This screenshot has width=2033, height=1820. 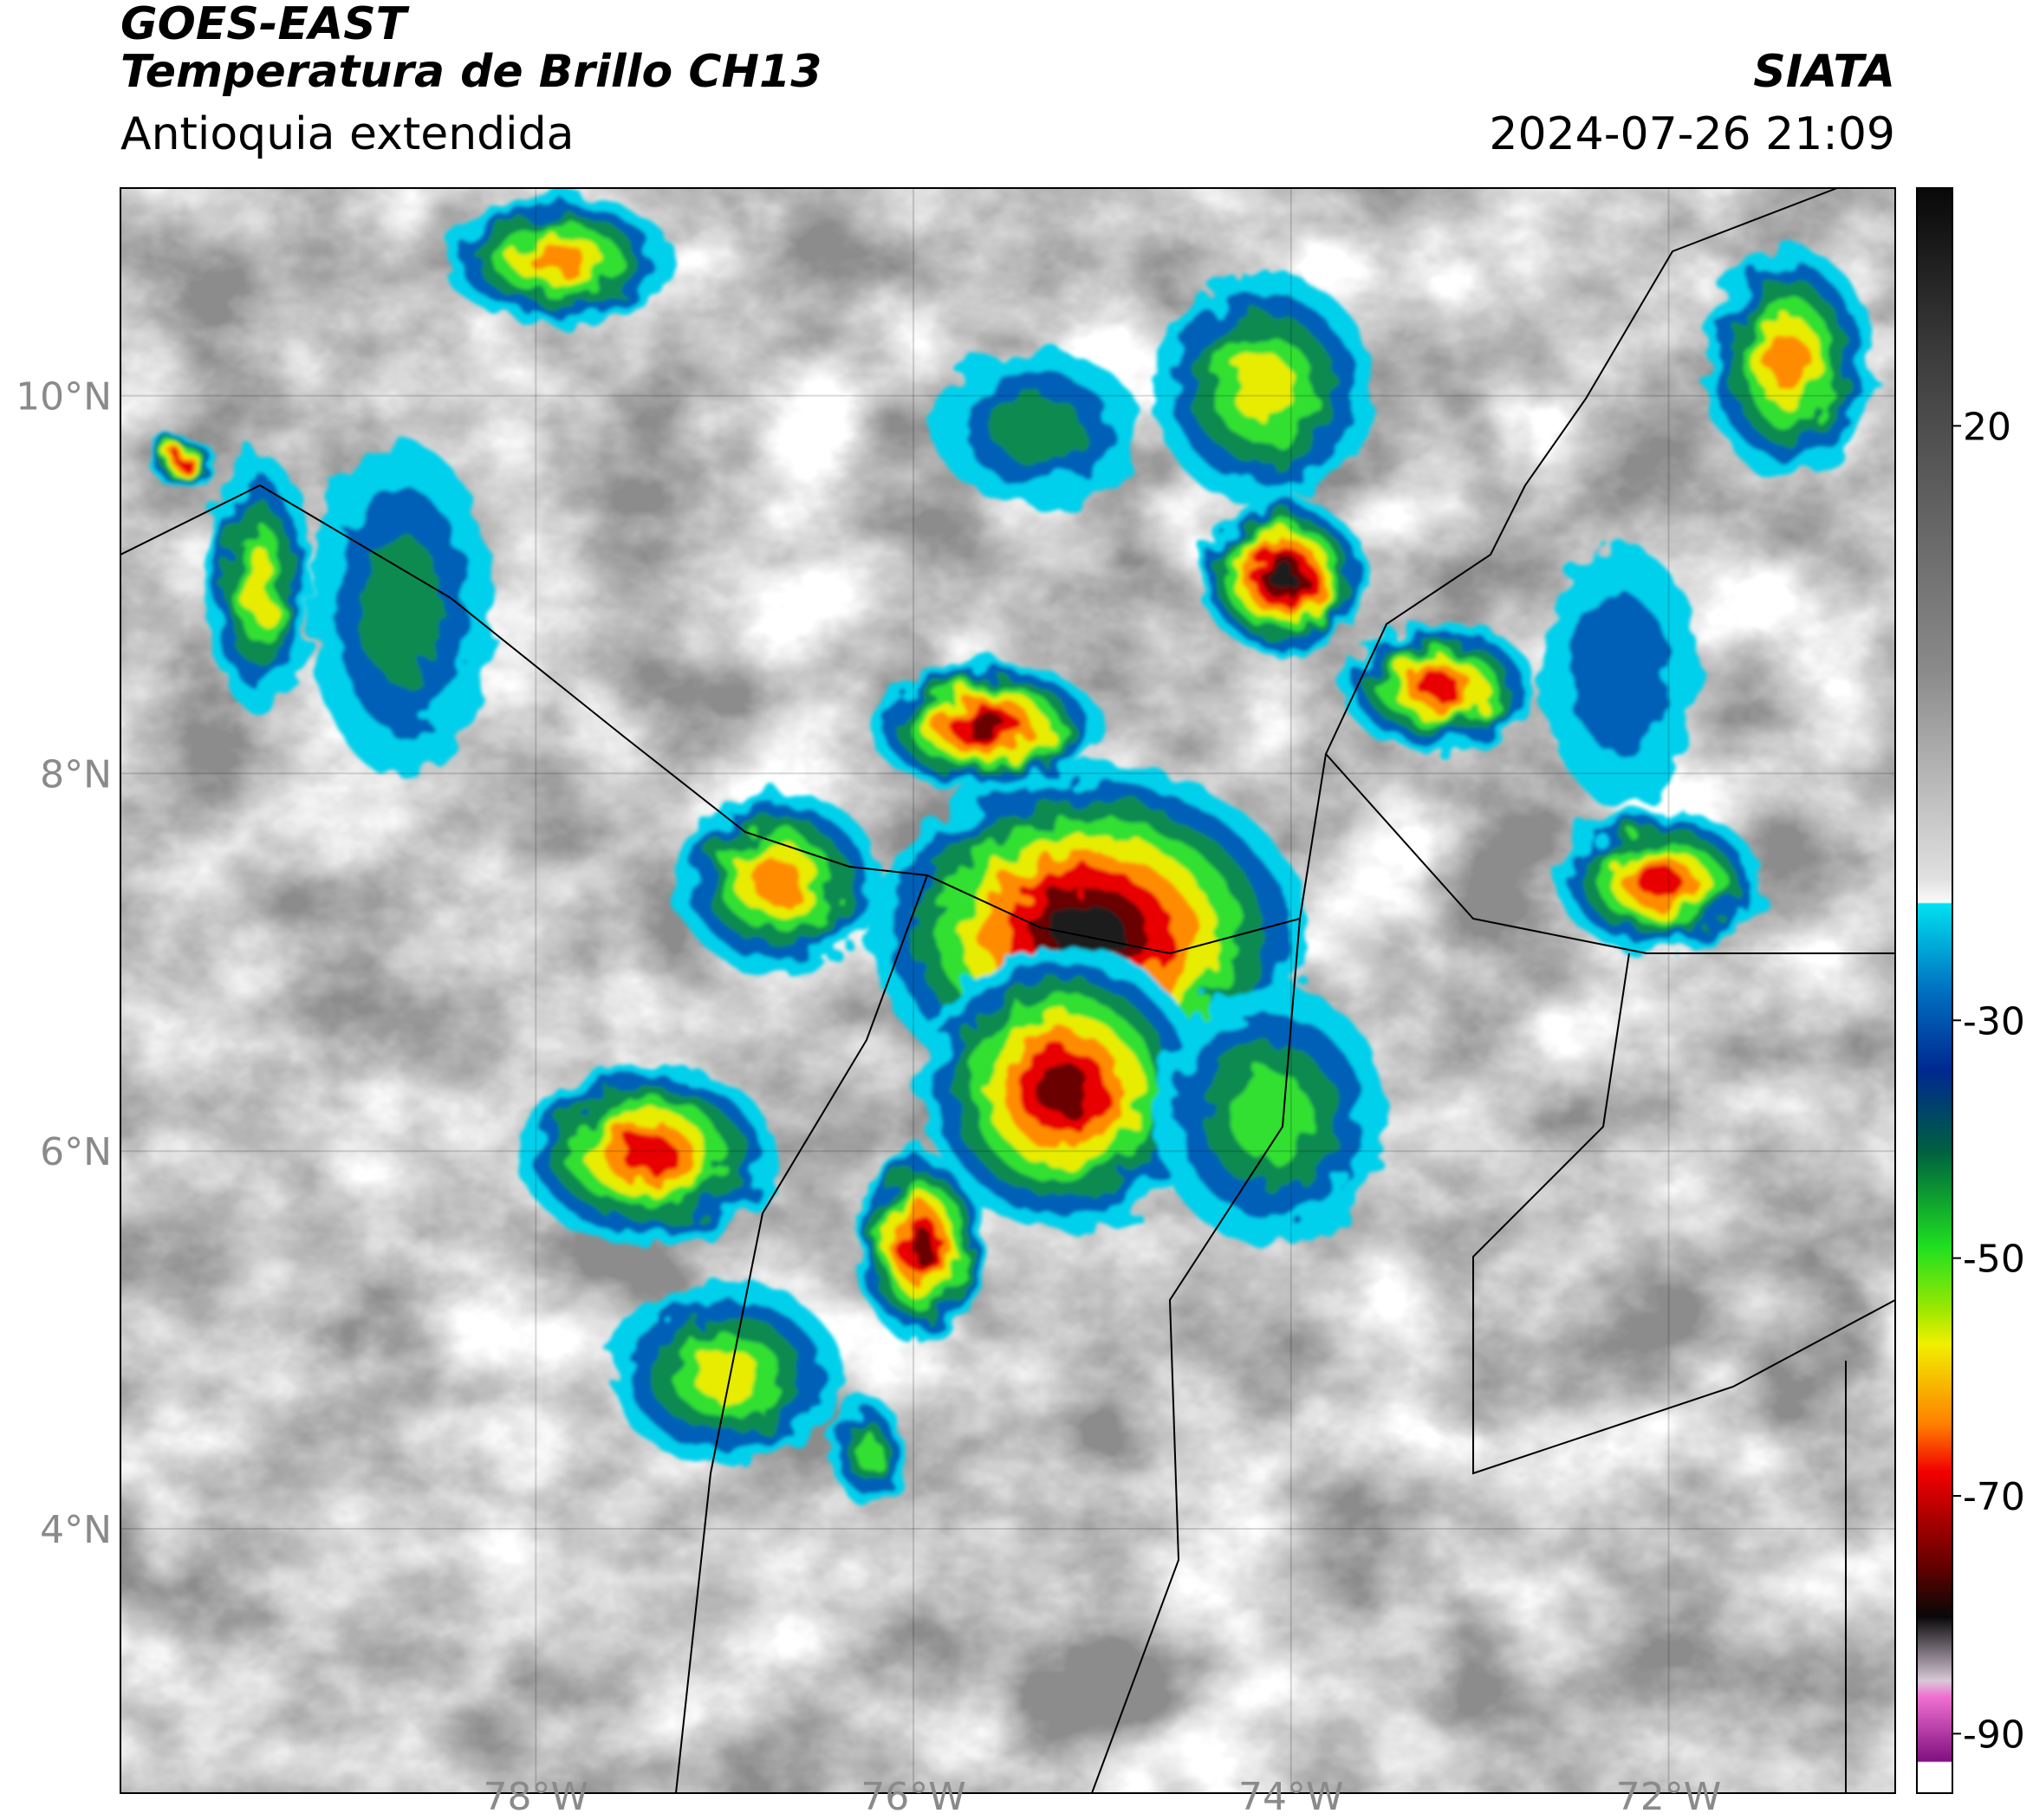 I want to click on region-subtitle: Antioquia extendida, so click(x=347, y=134).